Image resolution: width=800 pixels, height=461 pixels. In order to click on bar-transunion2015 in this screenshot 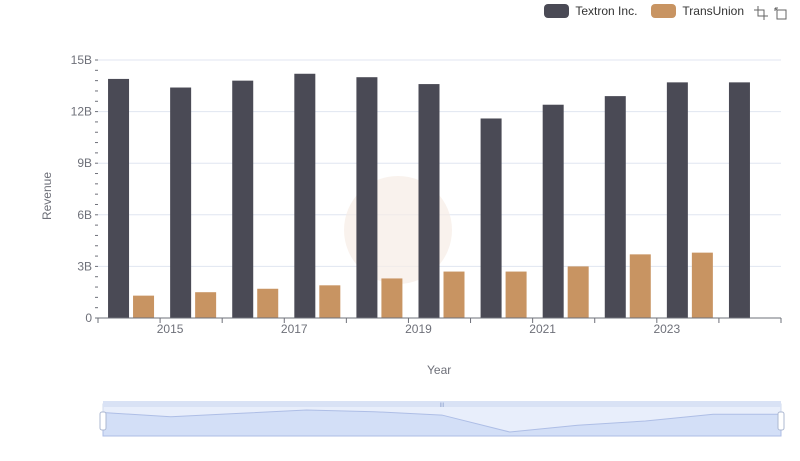, I will do `click(206, 305)`.